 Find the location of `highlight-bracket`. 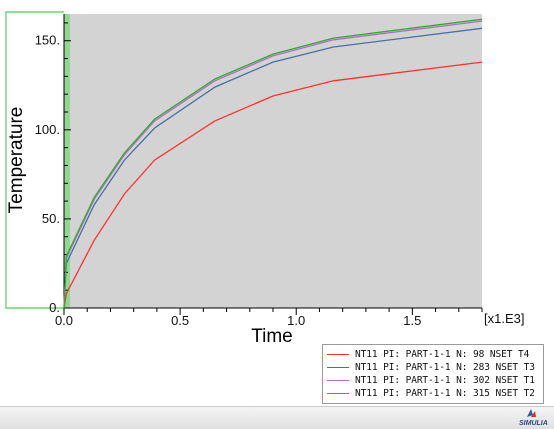

highlight-bracket is located at coordinates (34, 160).